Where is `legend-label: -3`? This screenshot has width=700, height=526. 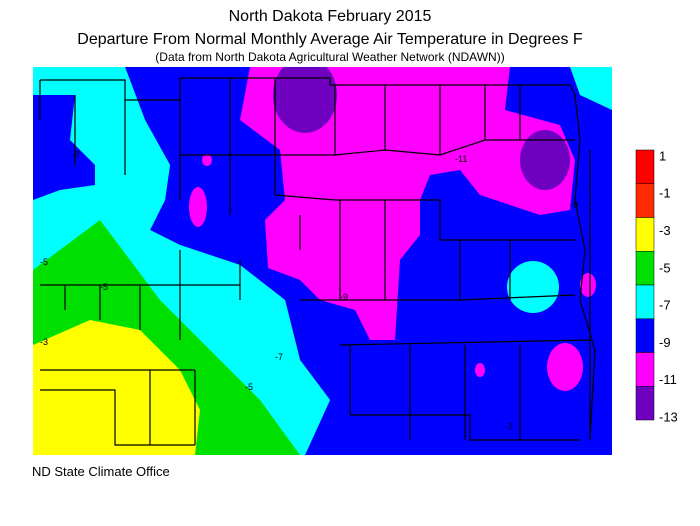 legend-label: -3 is located at coordinates (665, 230).